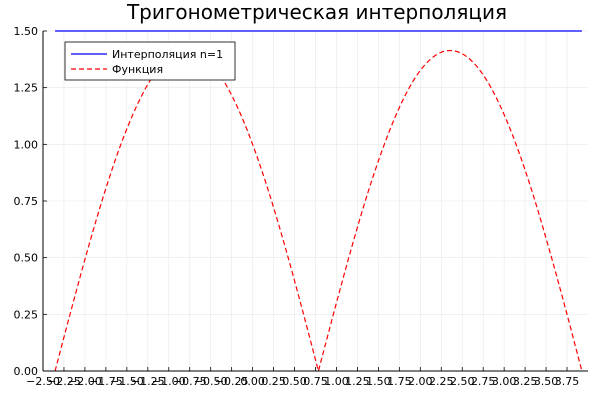 This screenshot has width=600, height=400. I want to click on chart-title: Тригонометрическая интерполяция, so click(316, 12).